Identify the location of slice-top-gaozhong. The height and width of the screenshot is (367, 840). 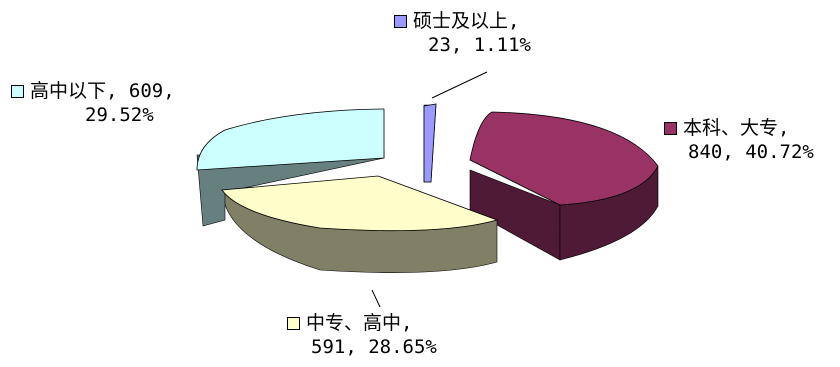
(290, 139).